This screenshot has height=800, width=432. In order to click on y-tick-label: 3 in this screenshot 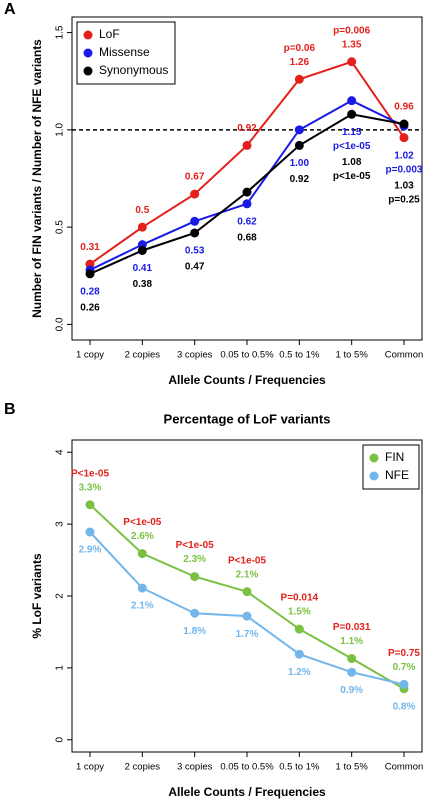, I will do `click(60, 524)`.